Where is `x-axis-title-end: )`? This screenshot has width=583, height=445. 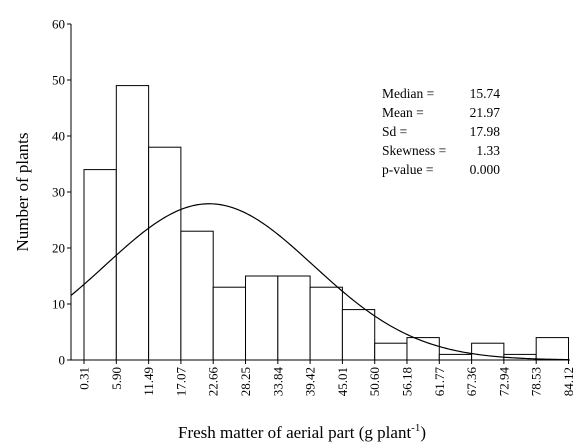 x-axis-title-end: ) is located at coordinates (423, 432).